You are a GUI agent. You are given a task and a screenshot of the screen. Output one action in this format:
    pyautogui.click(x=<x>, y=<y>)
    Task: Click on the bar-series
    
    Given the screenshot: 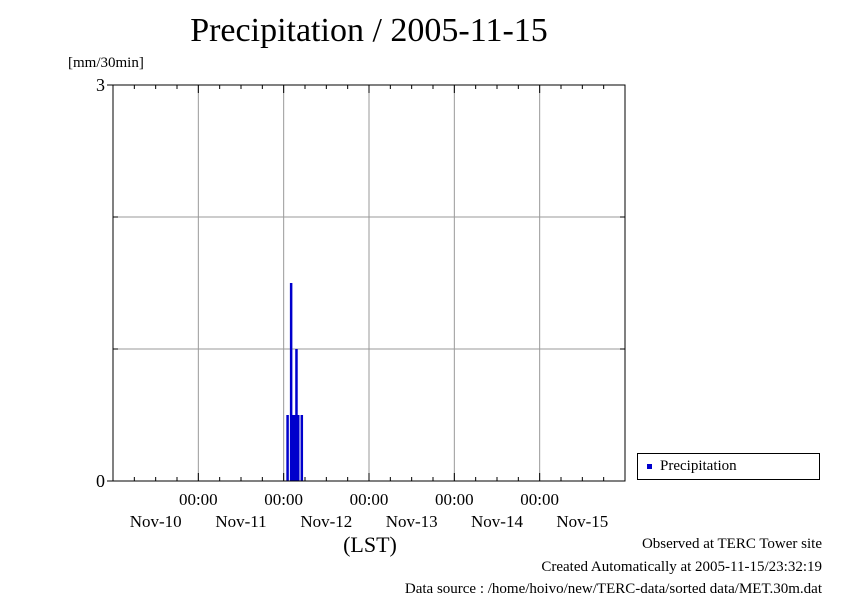 What is the action you would take?
    pyautogui.click(x=295, y=382)
    